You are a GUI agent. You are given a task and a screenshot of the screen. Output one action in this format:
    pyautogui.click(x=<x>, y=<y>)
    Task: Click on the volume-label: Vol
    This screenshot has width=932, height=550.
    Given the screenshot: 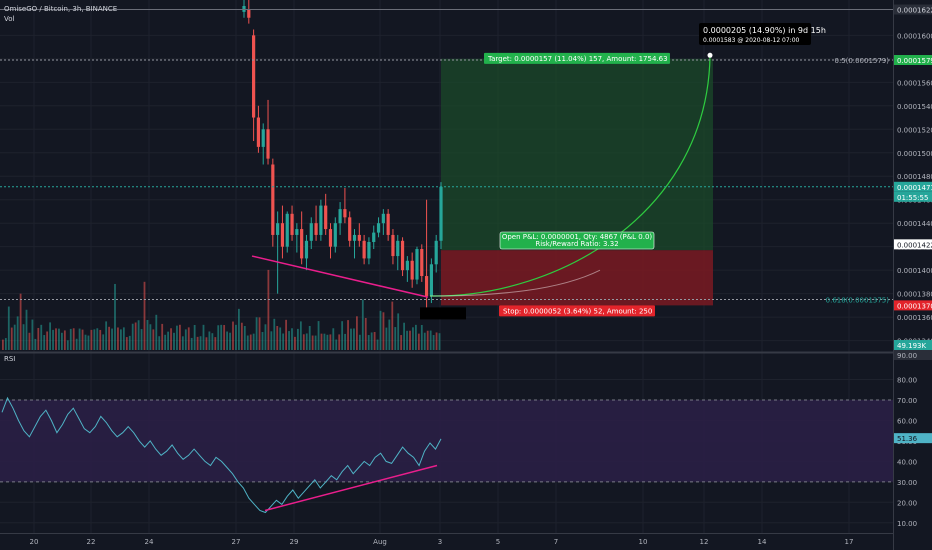 What is the action you would take?
    pyautogui.click(x=9, y=19)
    